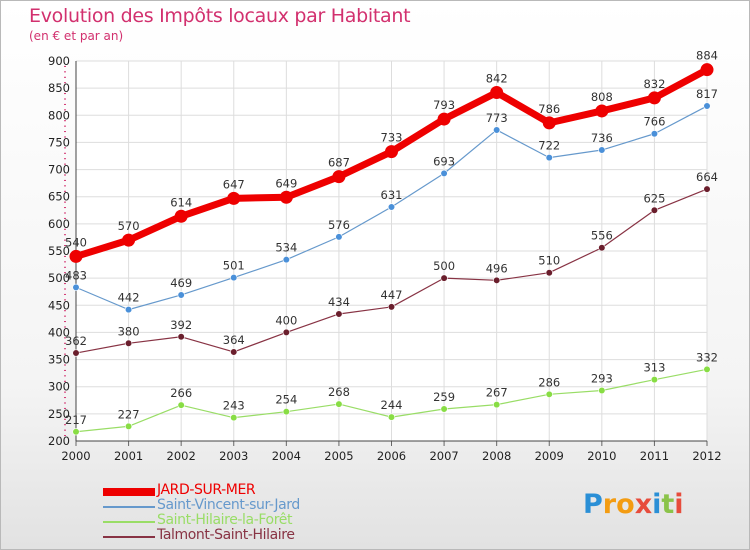 This screenshot has width=750, height=550. I want to click on data-label: 793, so click(444, 105).